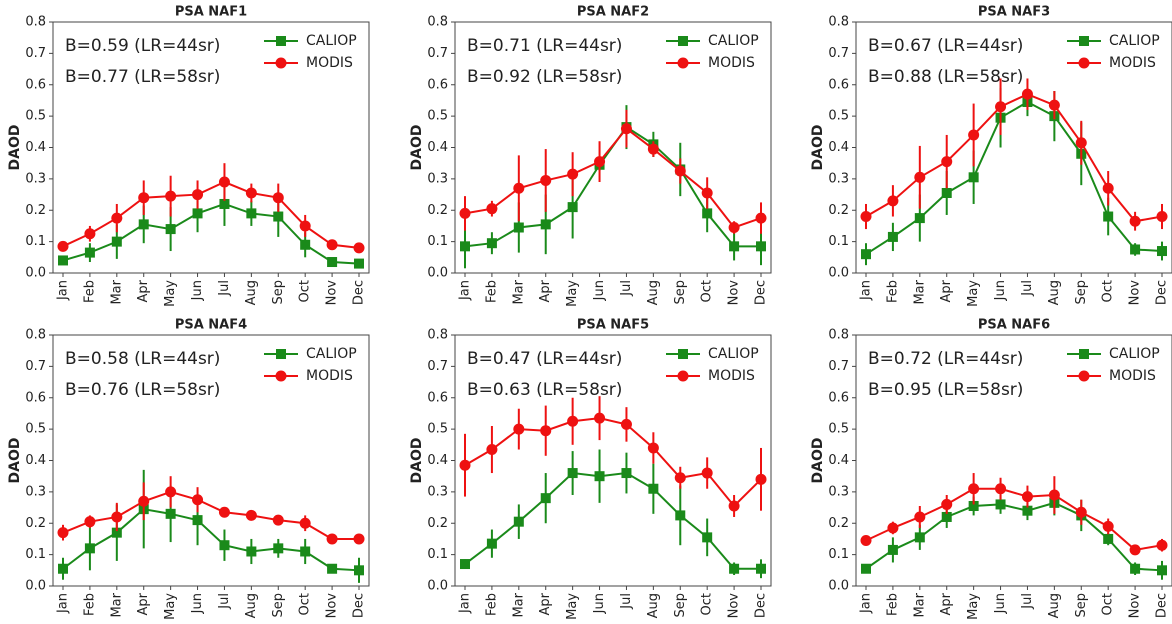 This screenshot has height=624, width=1172. Describe the element at coordinates (278, 292) in the screenshot. I see `x-tick-label: Sep` at that location.